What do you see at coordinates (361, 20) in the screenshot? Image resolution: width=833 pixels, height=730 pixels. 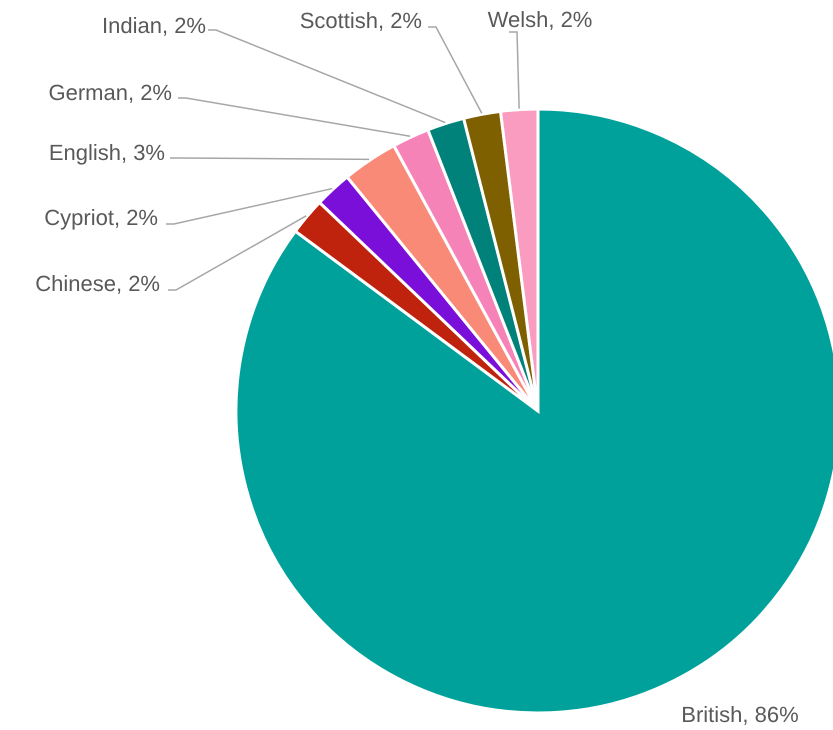 I see `slice-label: Scottish, 2%` at bounding box center [361, 20].